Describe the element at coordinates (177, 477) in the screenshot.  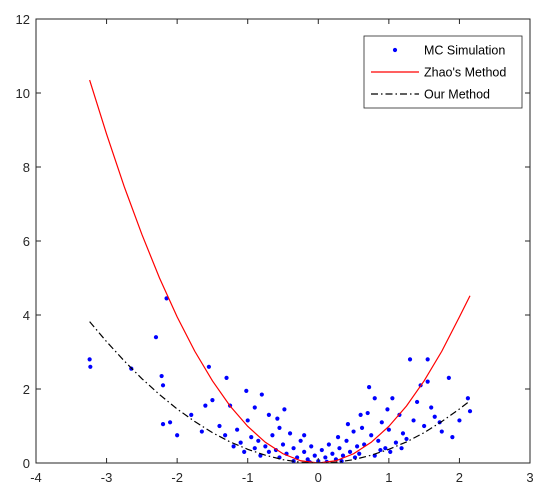
I see `x-tick-label: -2` at that location.